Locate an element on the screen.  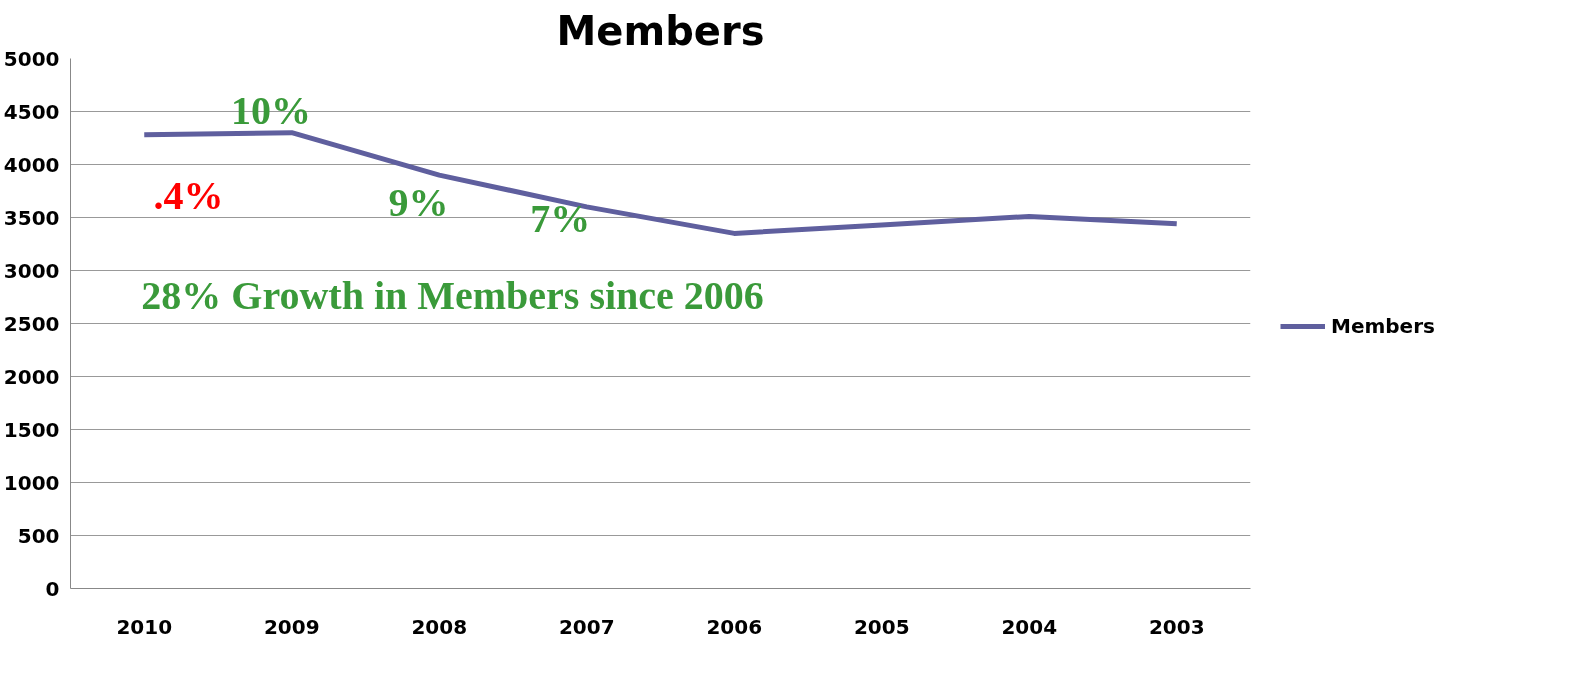
y-tick-label: 1000 is located at coordinates (31, 482).